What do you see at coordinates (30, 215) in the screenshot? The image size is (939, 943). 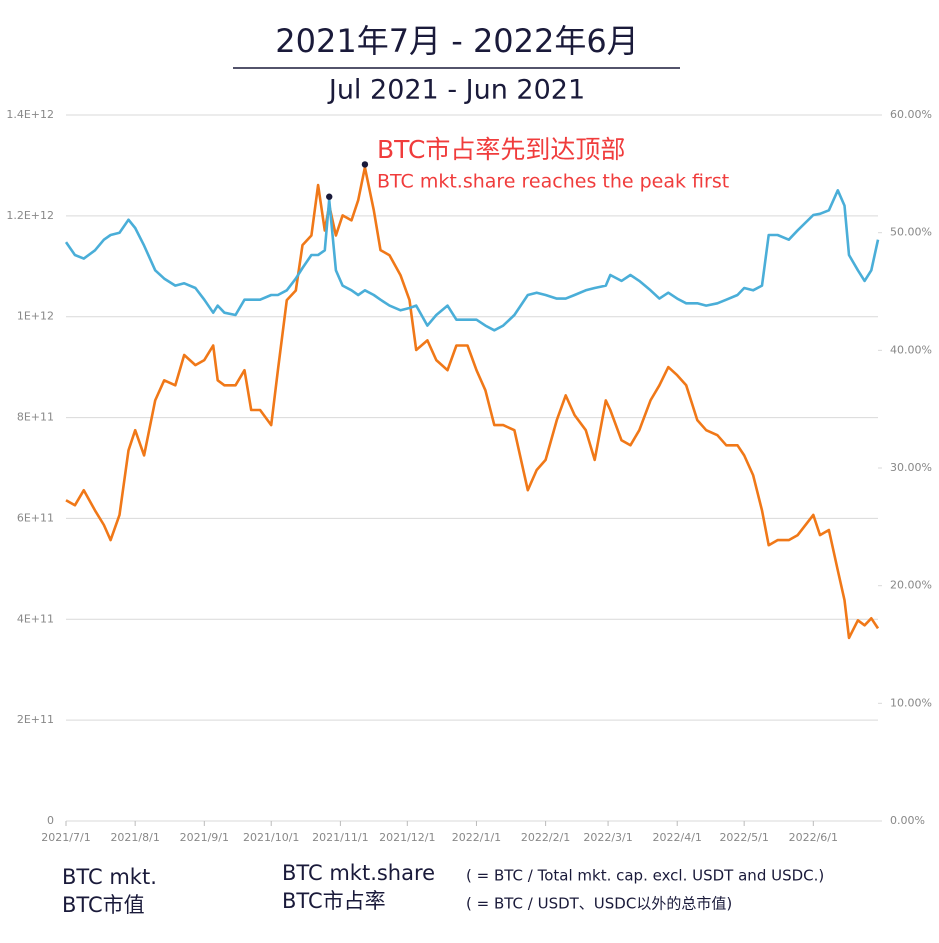 I see `y-tick-label: 1.2E+12` at bounding box center [30, 215].